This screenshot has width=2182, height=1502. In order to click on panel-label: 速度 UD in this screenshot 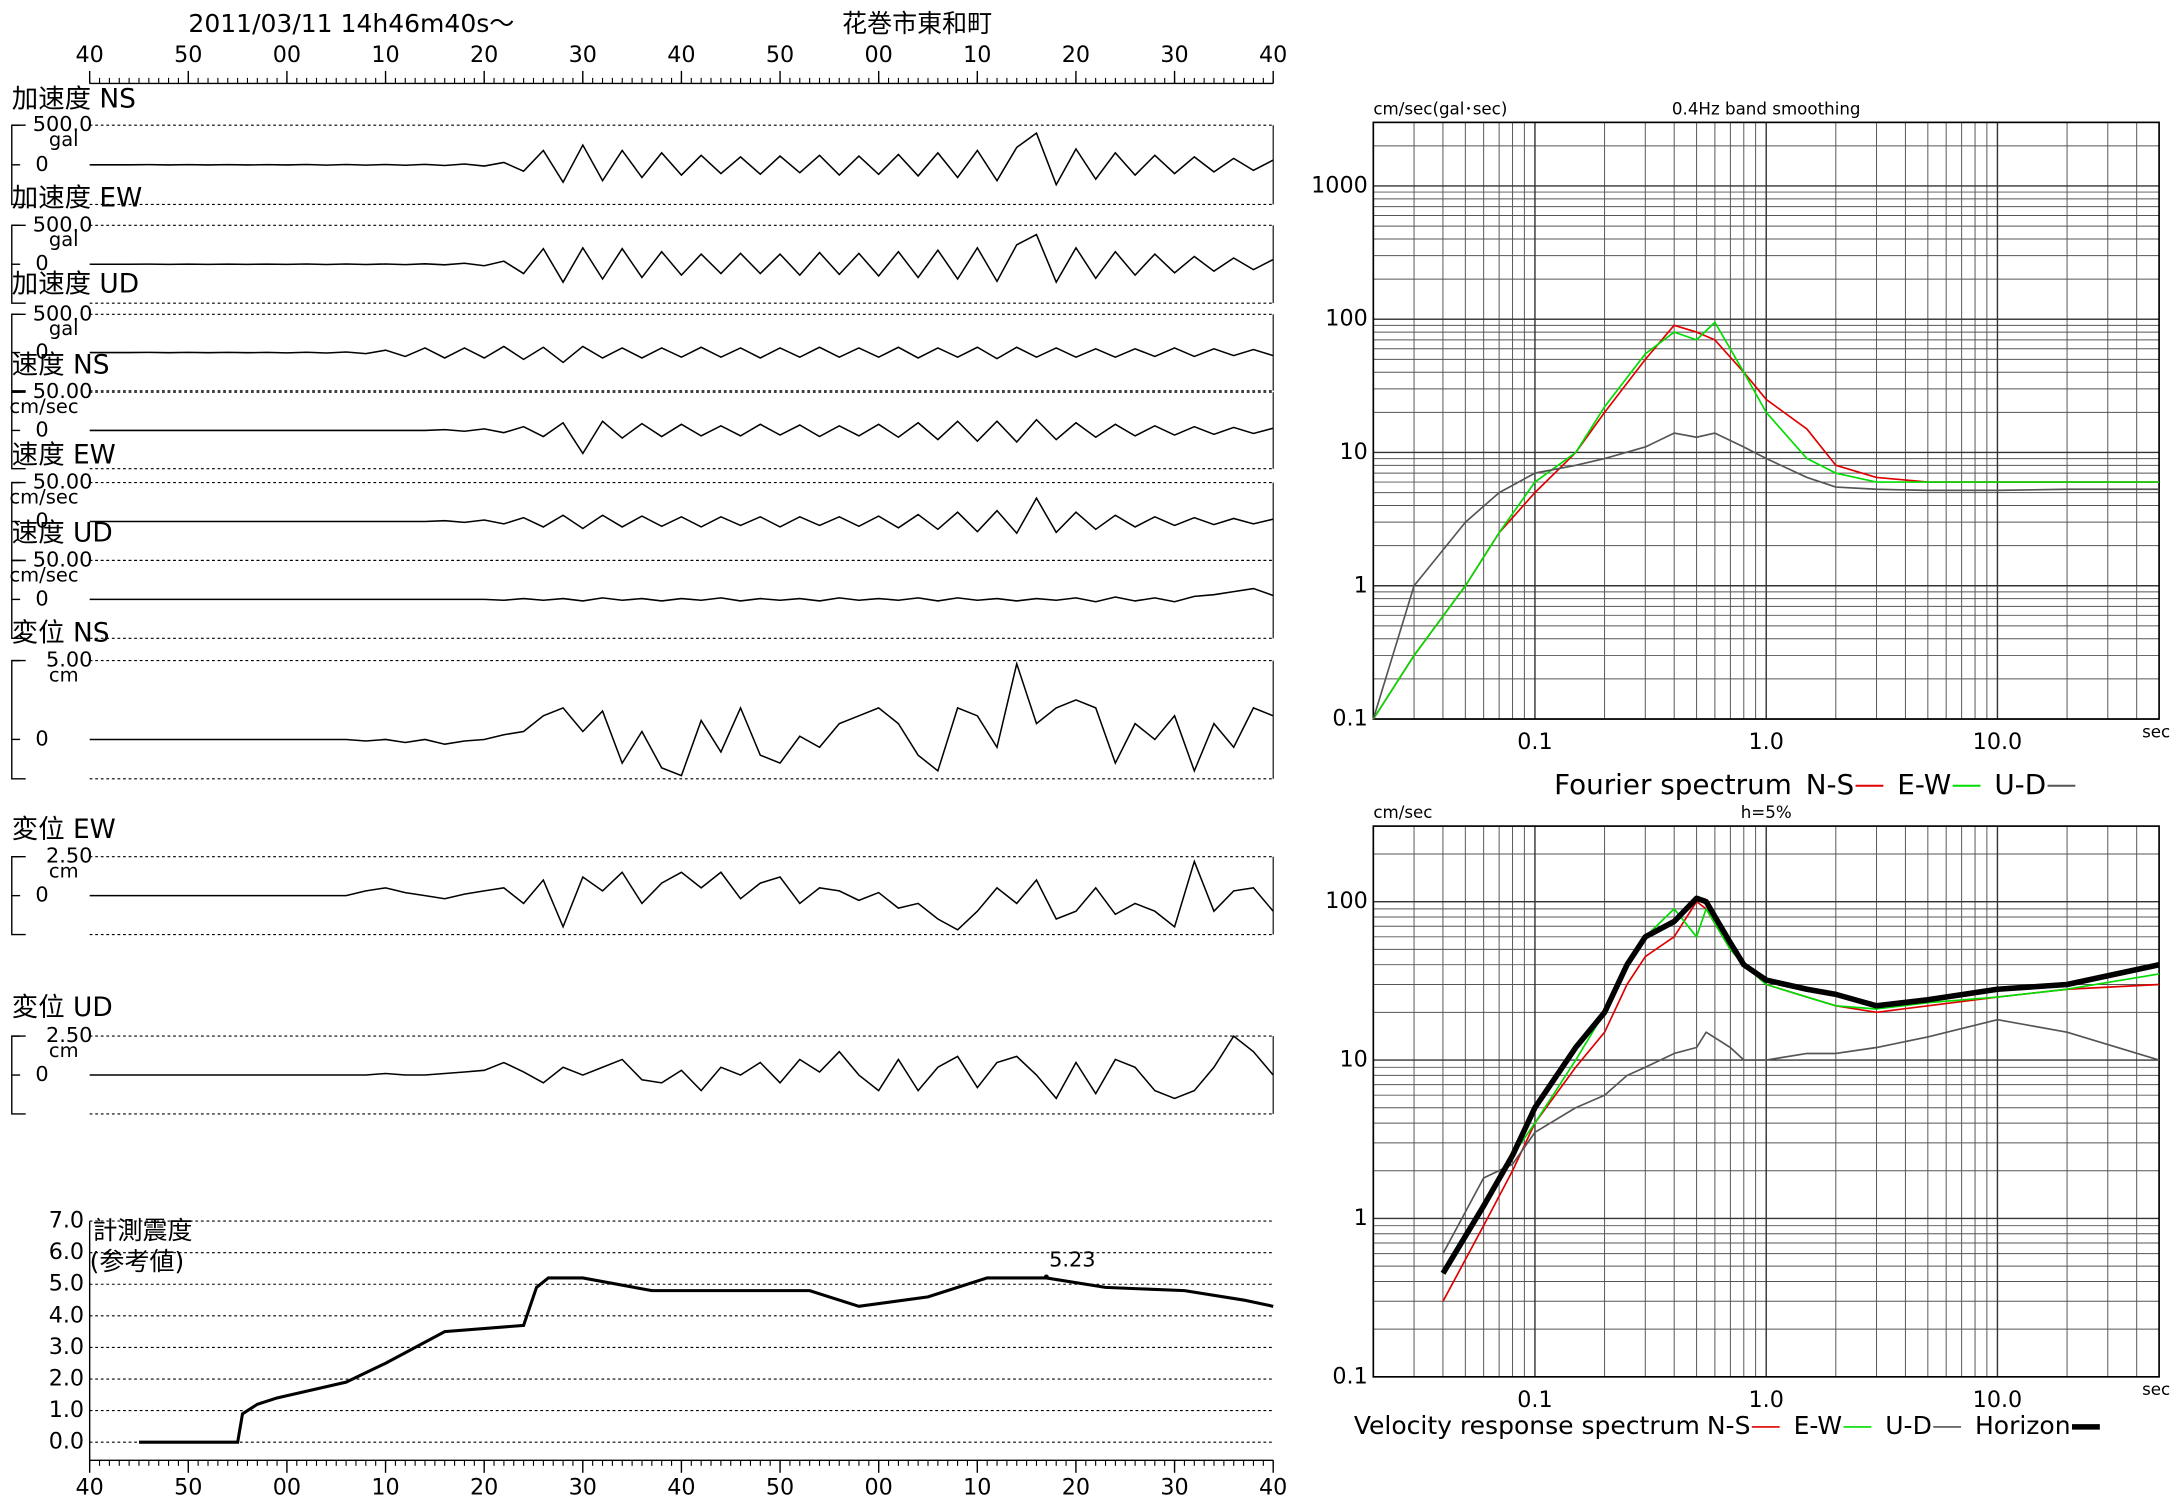, I will do `click(62, 533)`.